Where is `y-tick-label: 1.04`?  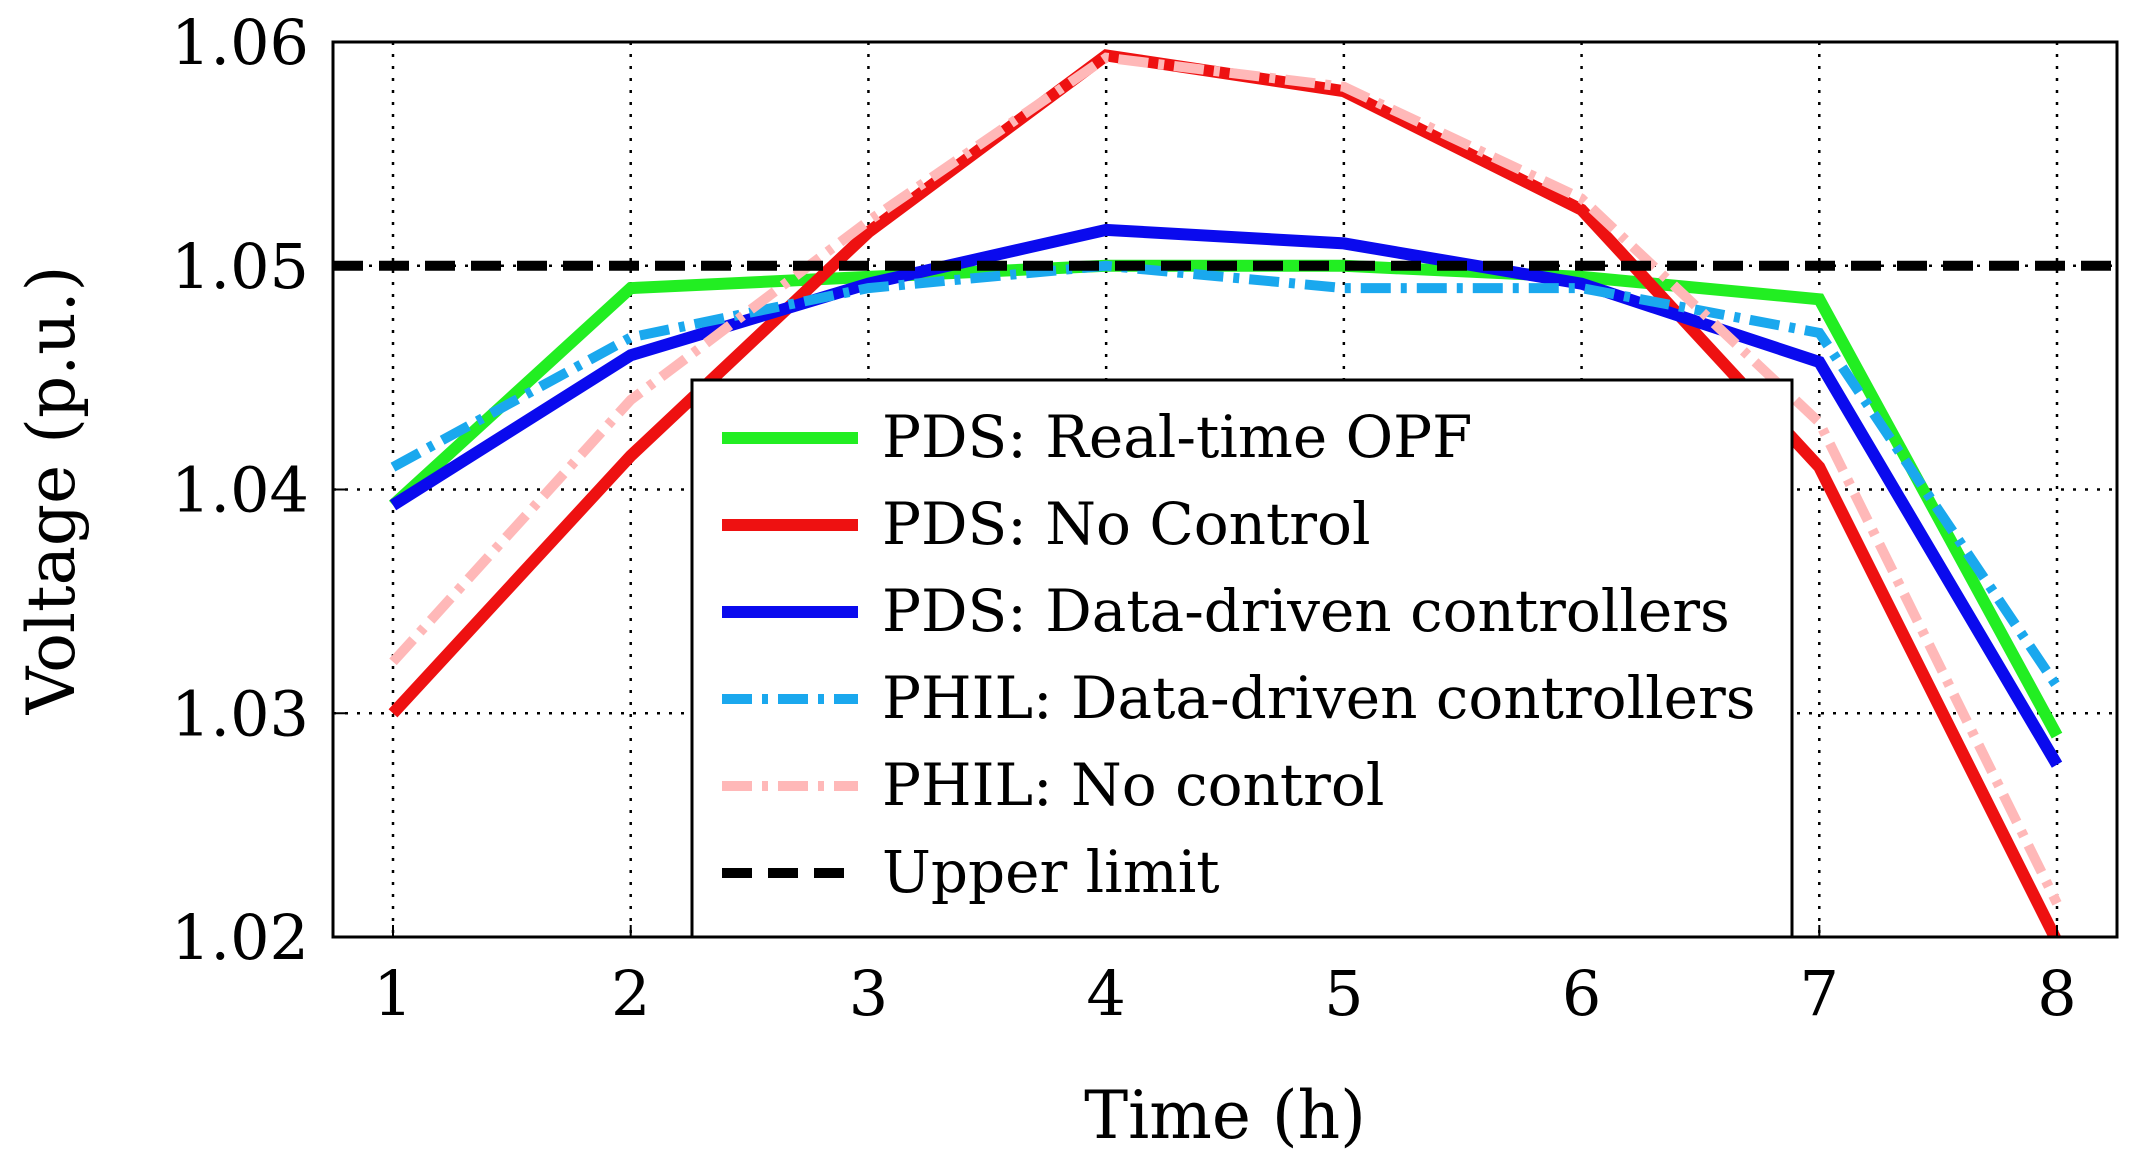
y-tick-label: 1.04 is located at coordinates (240, 490).